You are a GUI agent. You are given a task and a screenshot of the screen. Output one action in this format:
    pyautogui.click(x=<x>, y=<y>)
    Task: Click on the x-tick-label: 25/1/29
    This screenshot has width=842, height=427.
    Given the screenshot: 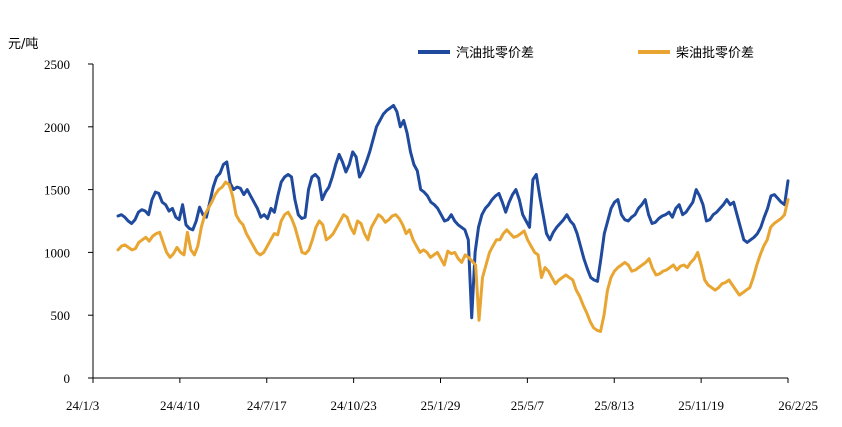 What is the action you would take?
    pyautogui.click(x=441, y=405)
    